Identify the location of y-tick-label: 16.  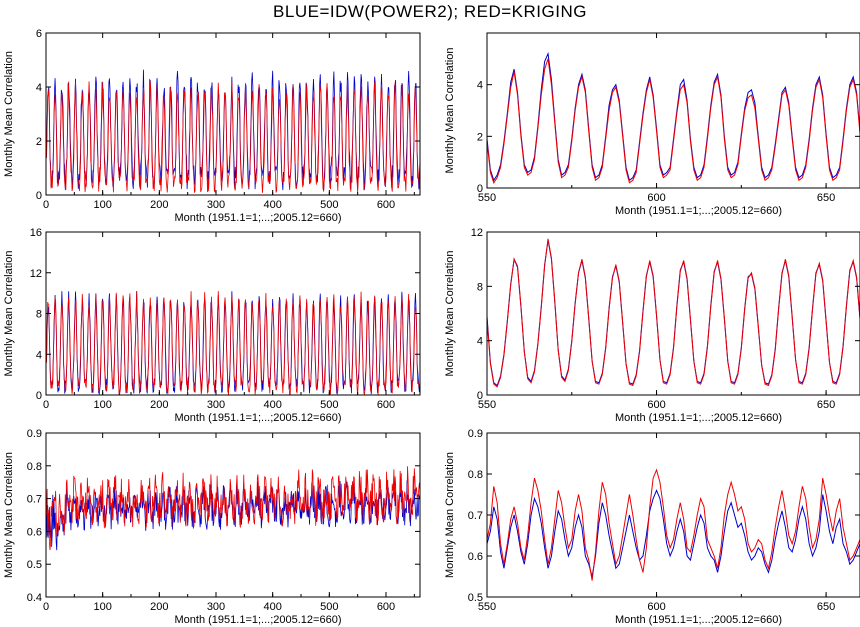
(36, 233).